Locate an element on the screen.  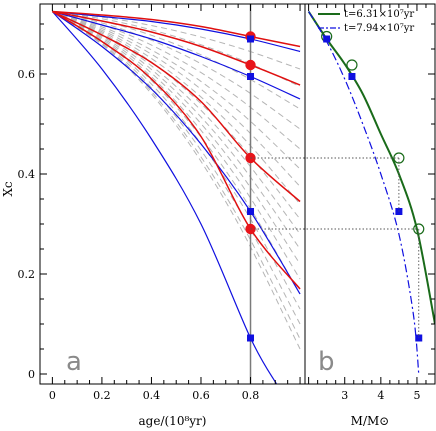
y-tick-label: 0.6 is located at coordinates (27, 74).